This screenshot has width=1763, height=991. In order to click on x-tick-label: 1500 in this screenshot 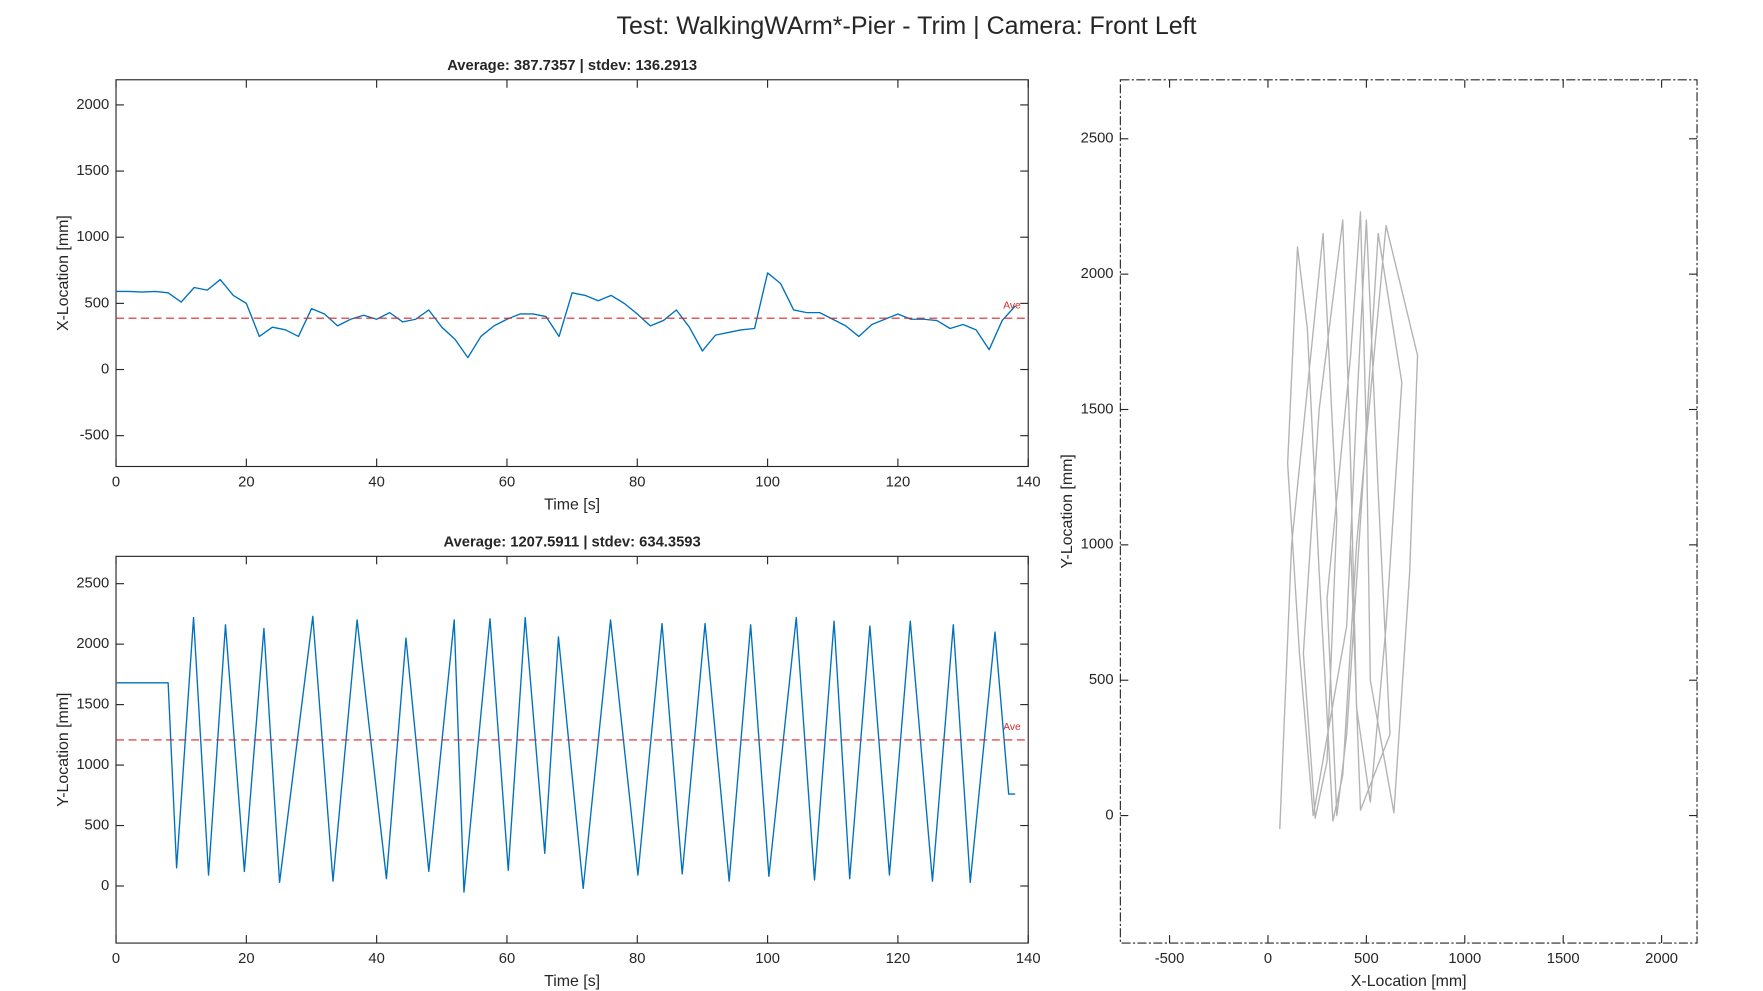, I will do `click(1563, 959)`.